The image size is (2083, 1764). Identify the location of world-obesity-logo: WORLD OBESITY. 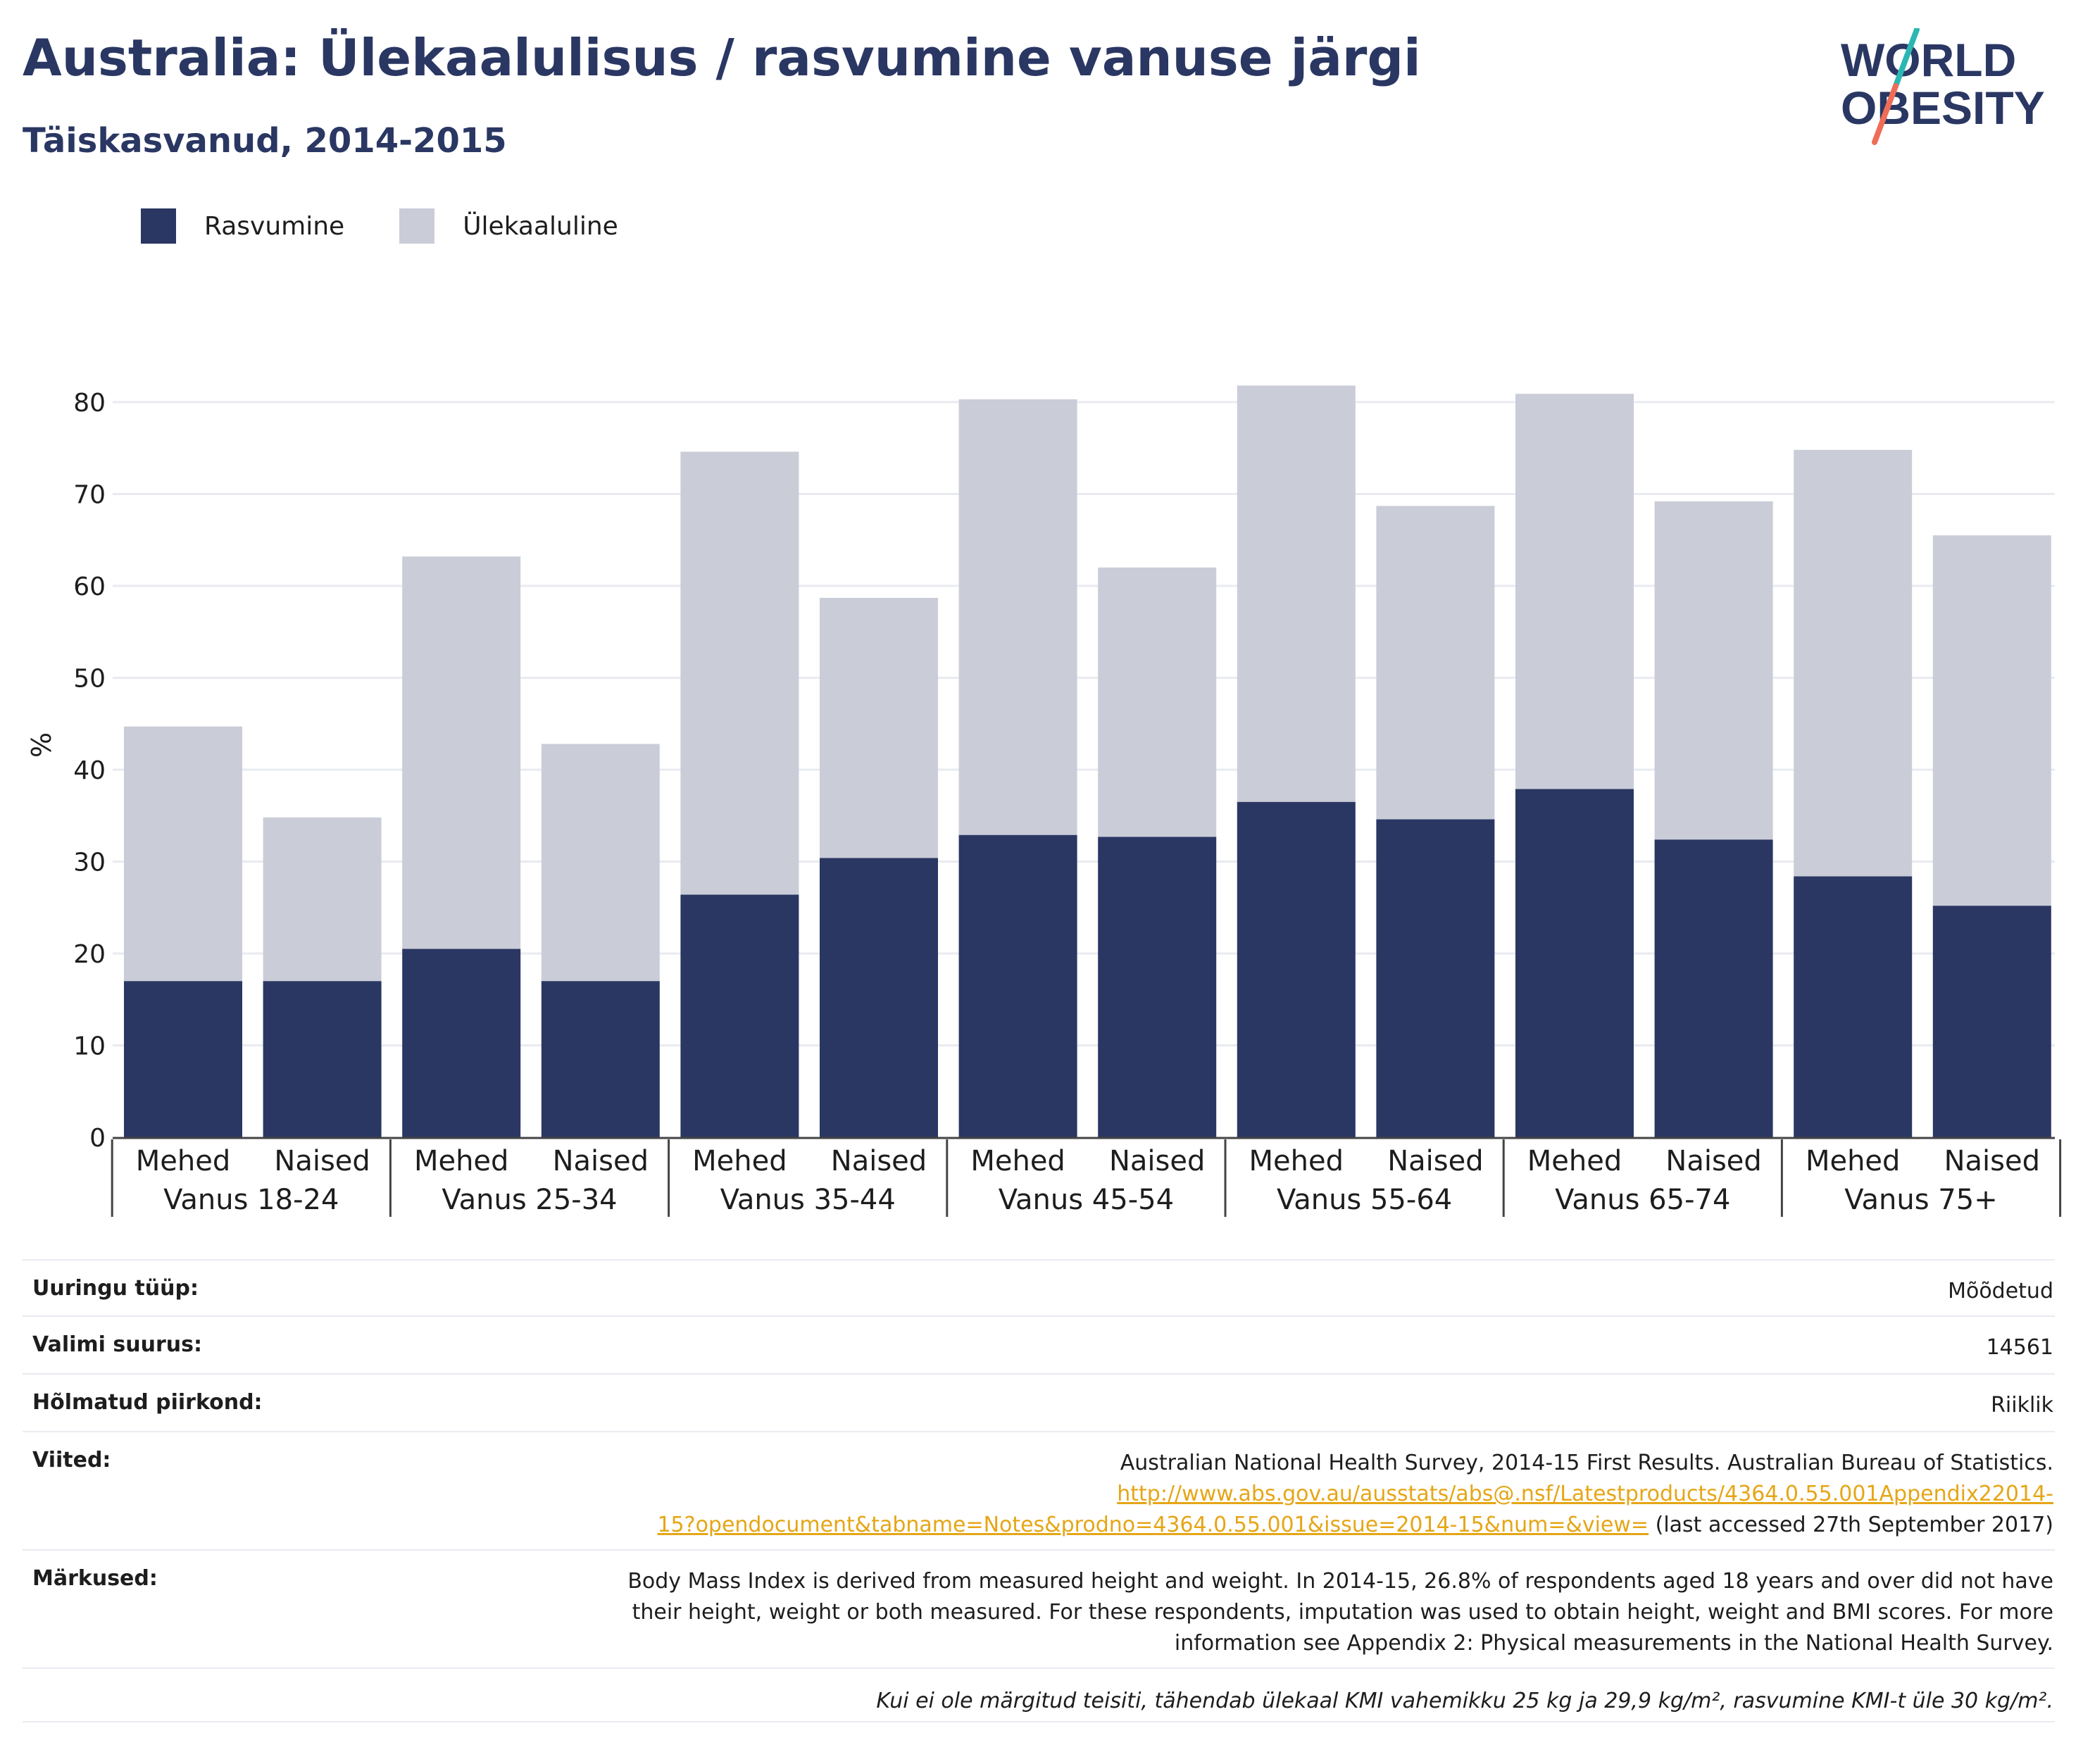
(1943, 86).